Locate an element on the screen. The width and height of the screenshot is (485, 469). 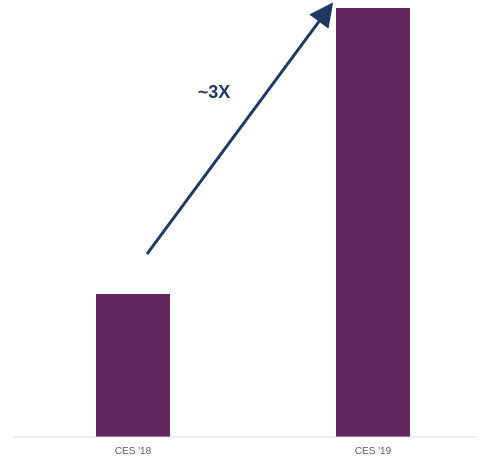
growth-annotation: ~3X is located at coordinates (214, 92).